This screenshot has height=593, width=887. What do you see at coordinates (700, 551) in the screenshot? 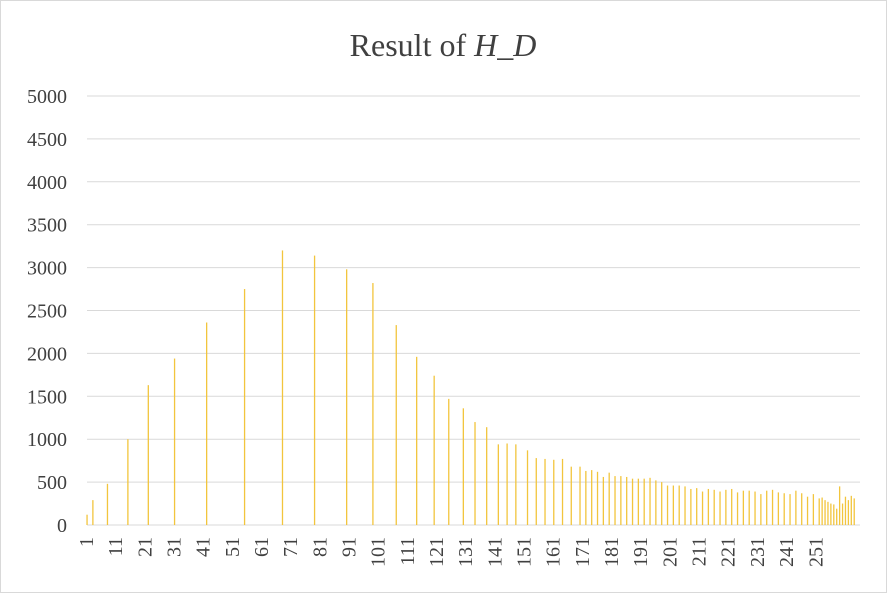
I see `x-tick-label: 211` at bounding box center [700, 551].